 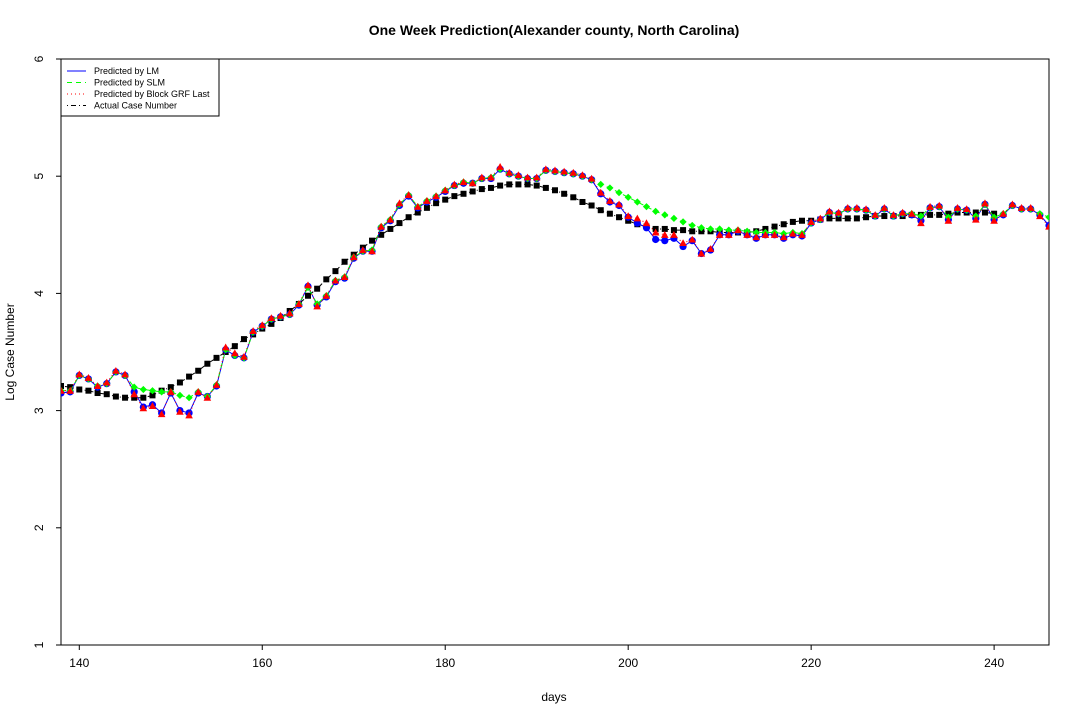 What do you see at coordinates (39, 410) in the screenshot?
I see `y-tick-label: 3` at bounding box center [39, 410].